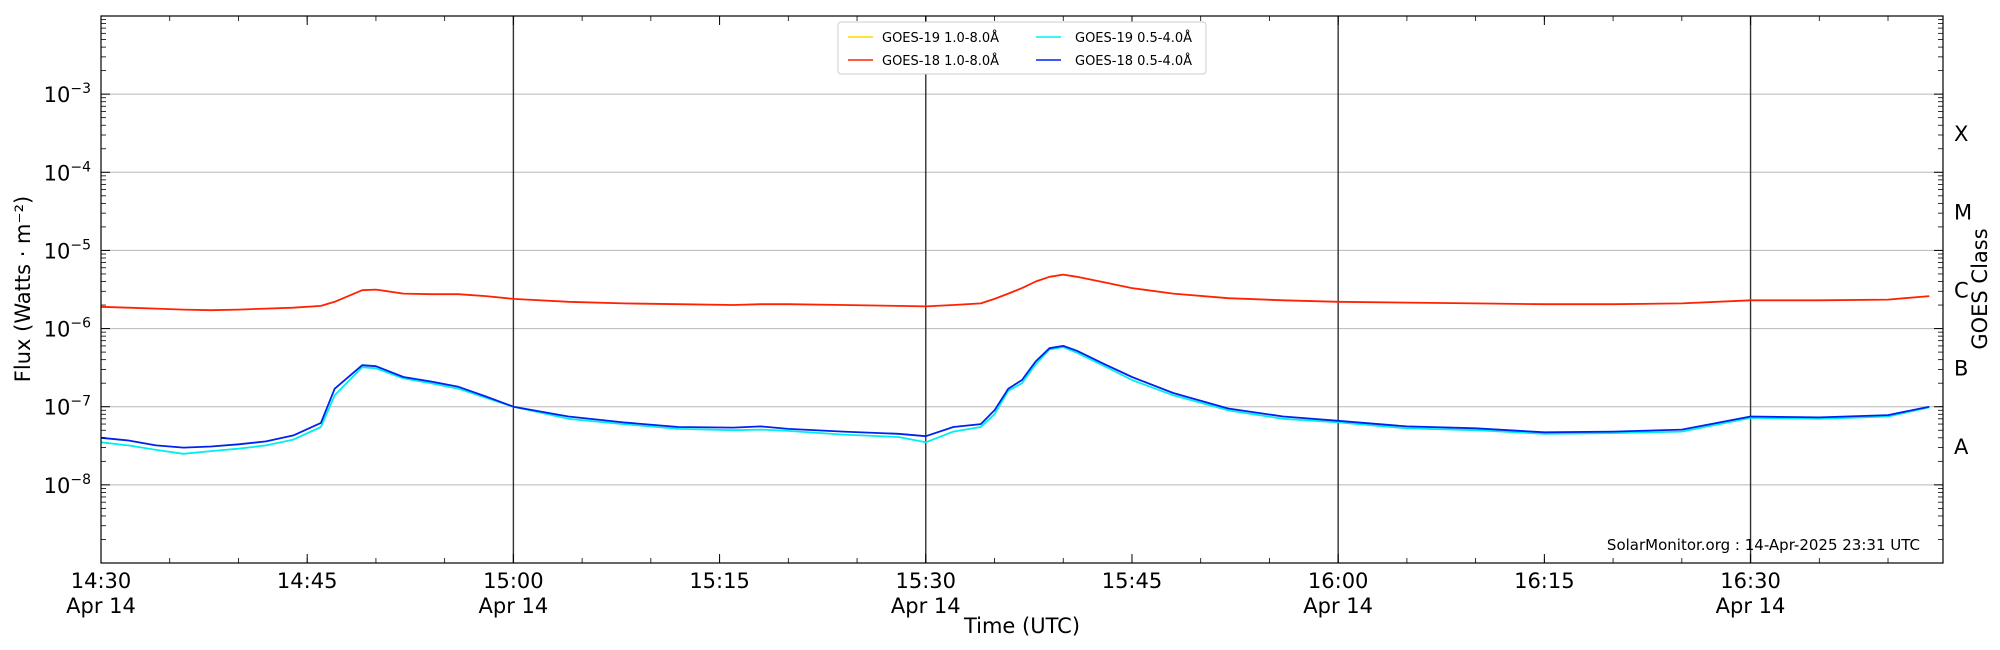 This screenshot has width=2000, height=650. I want to click on goes-class-labels: A B C M X, so click(1963, 290).